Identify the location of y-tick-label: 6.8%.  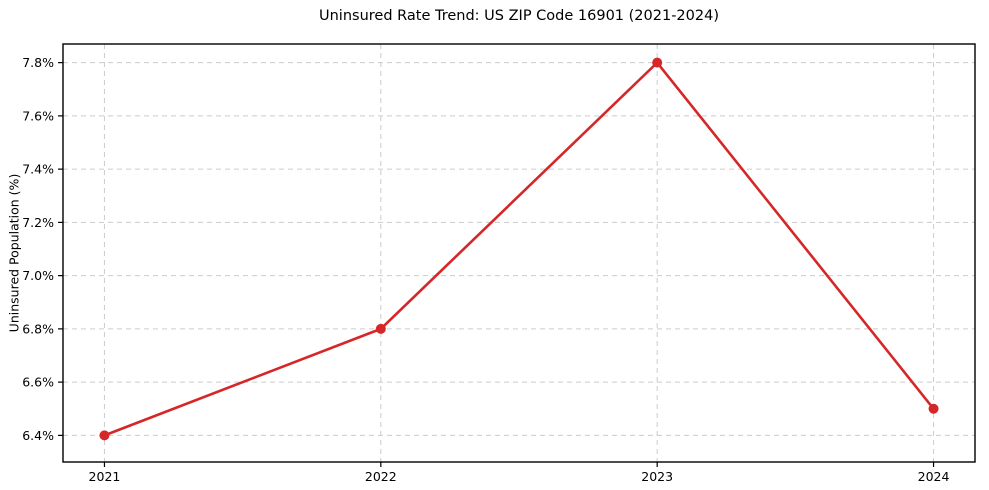
(38, 328).